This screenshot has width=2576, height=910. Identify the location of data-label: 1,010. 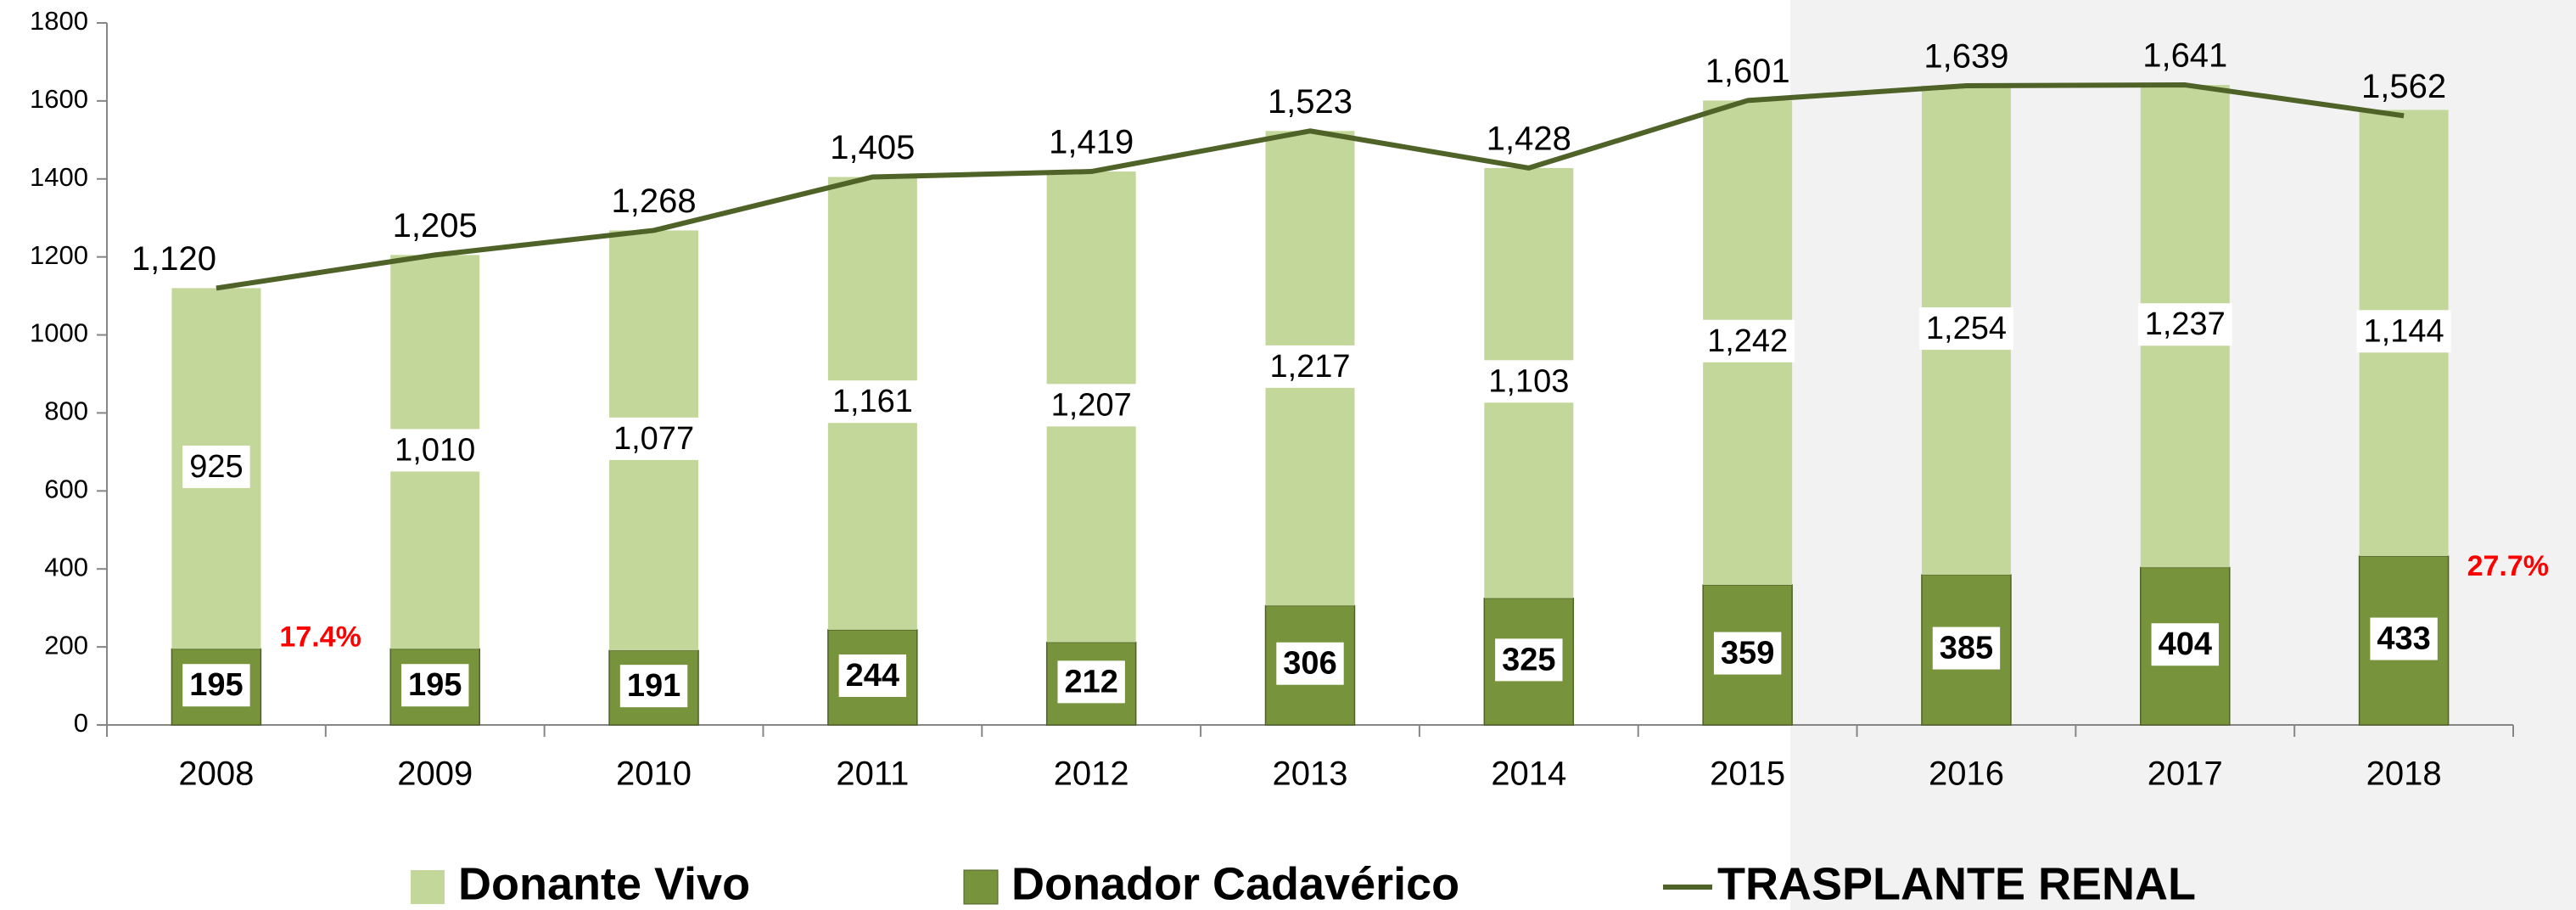
(435, 450).